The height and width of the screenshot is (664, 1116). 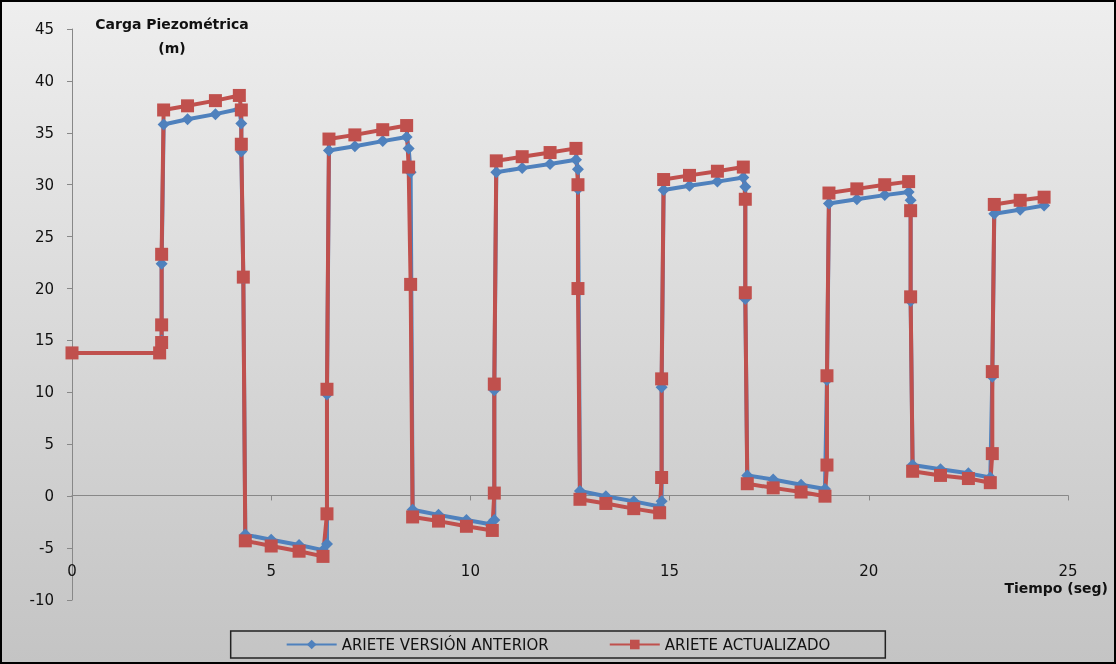 What do you see at coordinates (670, 570) in the screenshot?
I see `x-tick-label: 15` at bounding box center [670, 570].